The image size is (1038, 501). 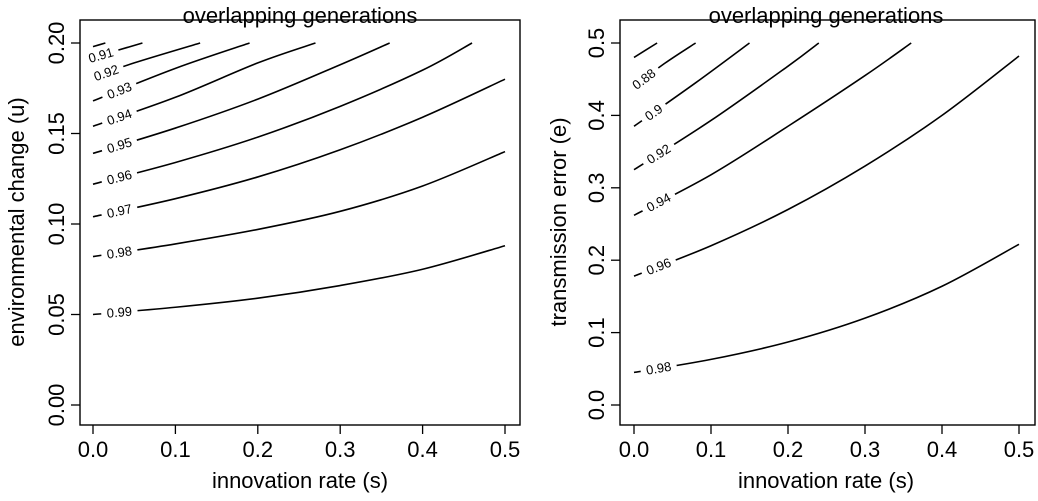 What do you see at coordinates (56, 133) in the screenshot?
I see `y-tick-label: 0.15` at bounding box center [56, 133].